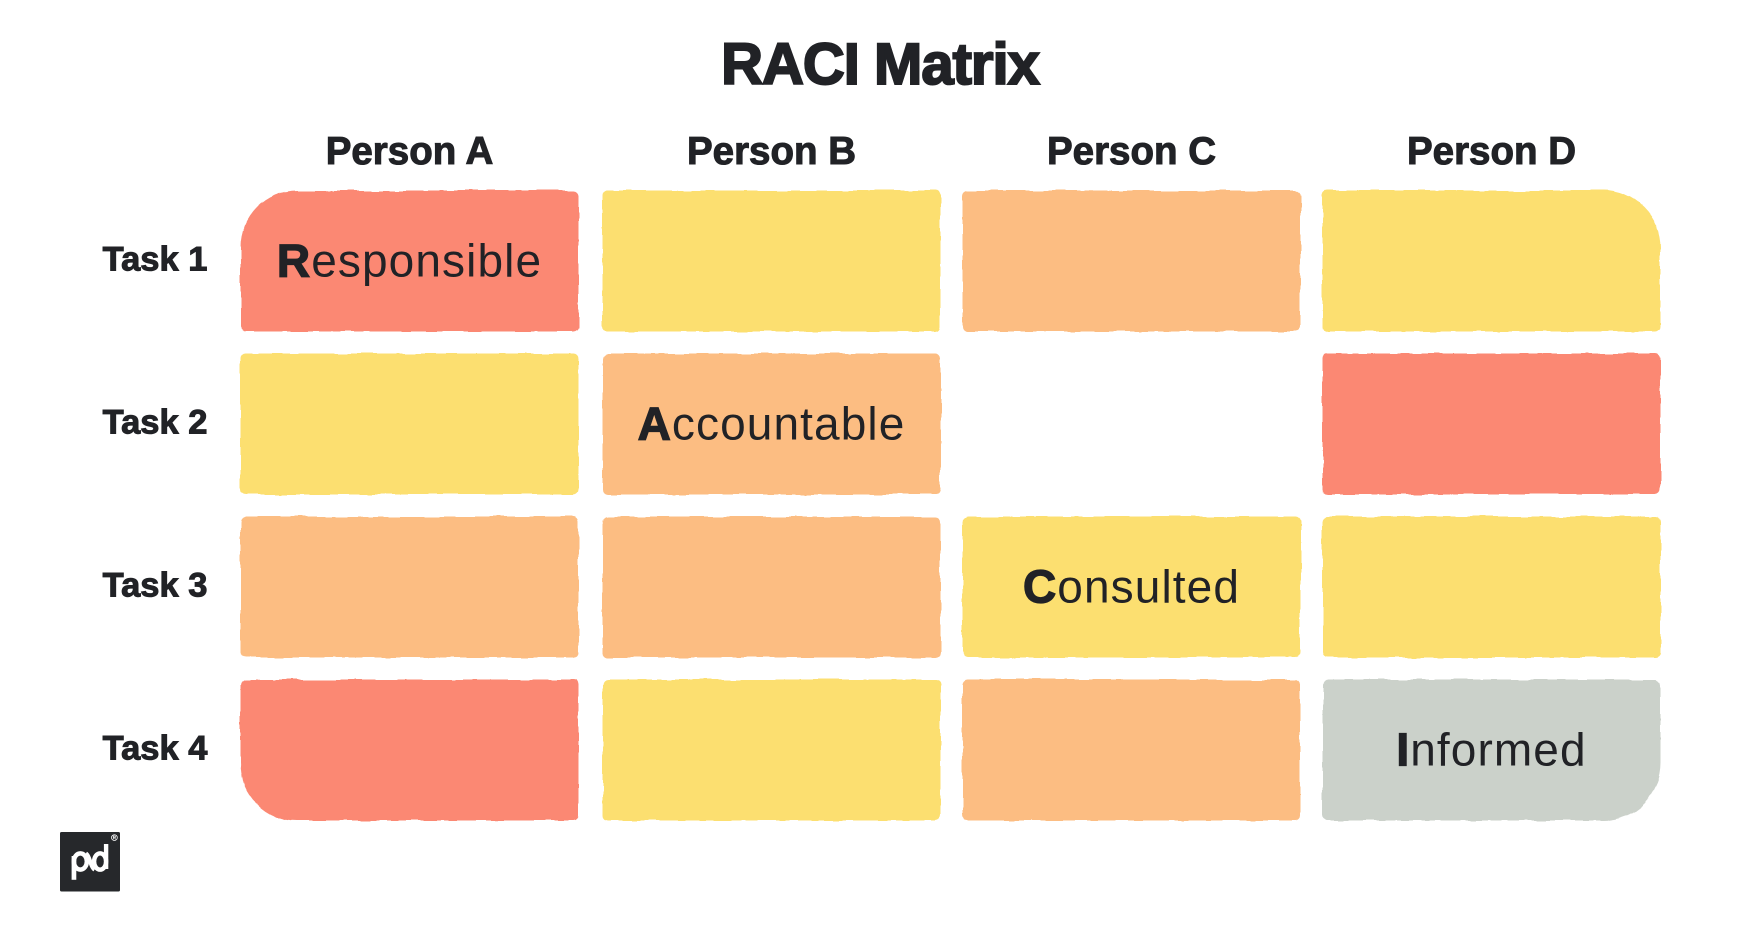 The width and height of the screenshot is (1760, 952). I want to click on svg-text: Accountable, so click(772, 424).